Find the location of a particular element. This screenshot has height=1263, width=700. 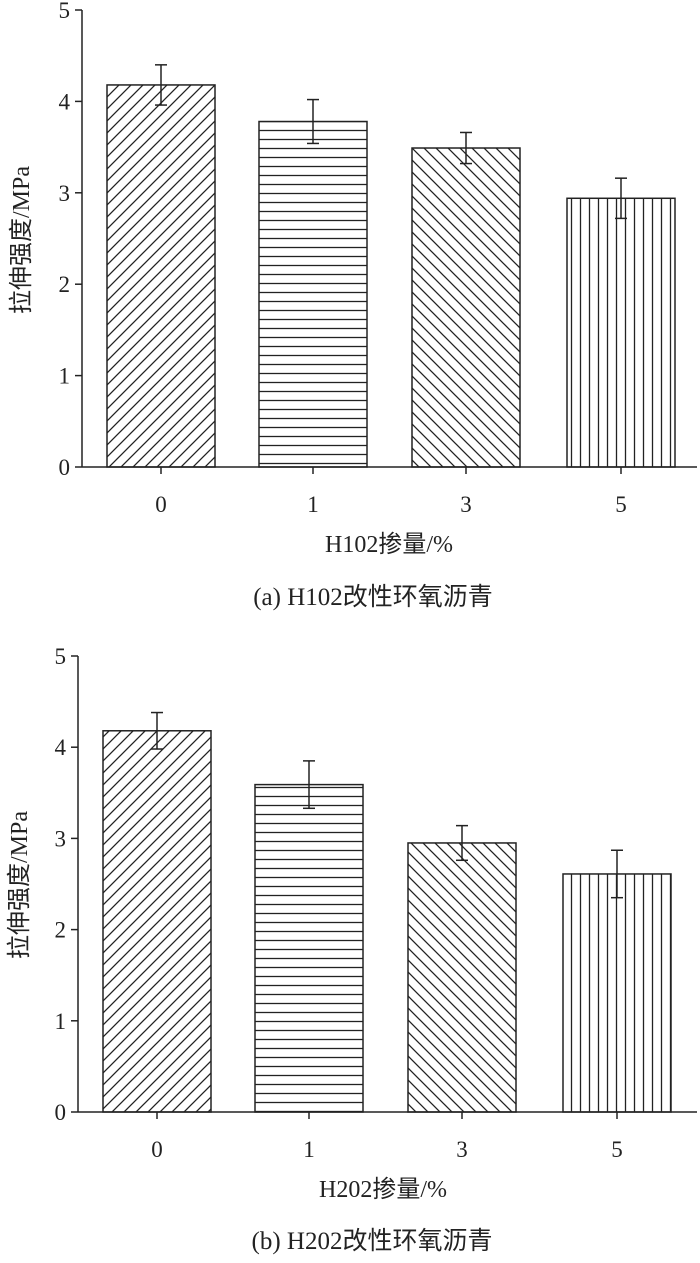

y-axis-label-a: 拉伸强度/MPa is located at coordinates (21, 240).